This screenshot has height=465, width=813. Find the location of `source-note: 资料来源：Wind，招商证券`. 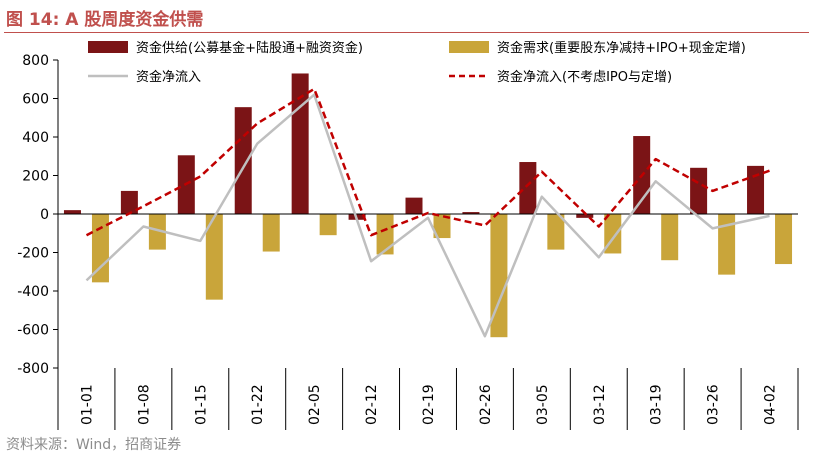

source-note: 资料来源：Wind，招商证券 is located at coordinates (94, 445).